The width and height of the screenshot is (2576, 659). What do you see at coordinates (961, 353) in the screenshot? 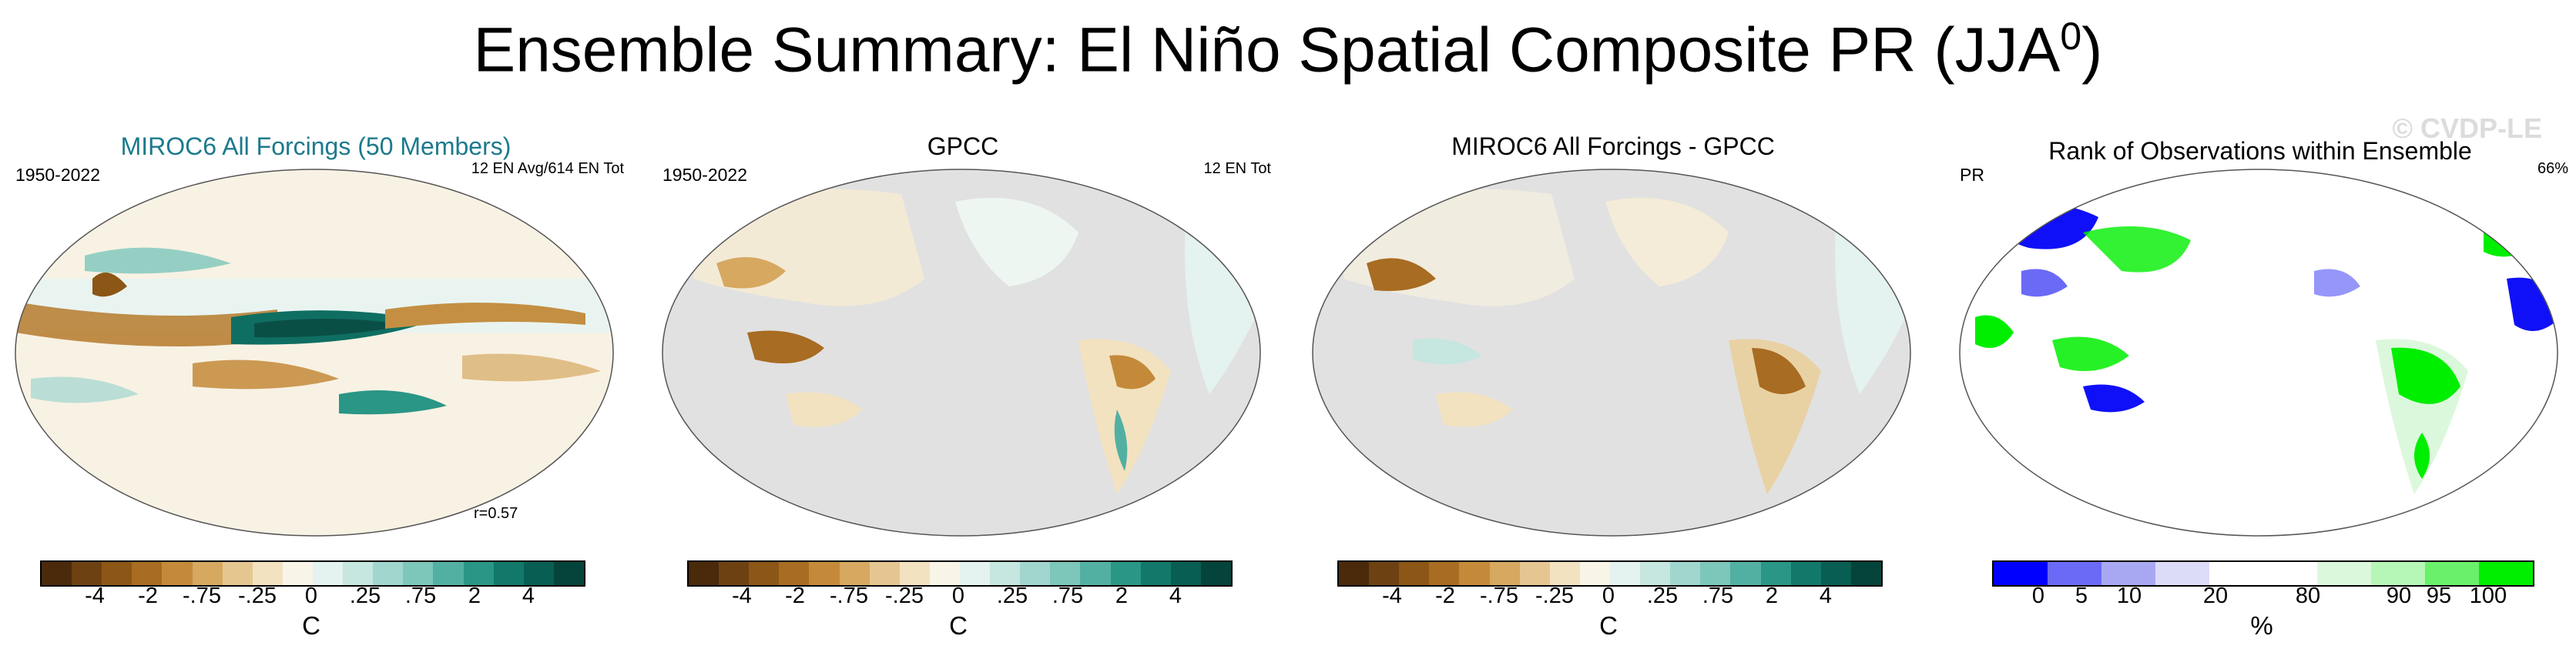
I see `map-obs` at bounding box center [961, 353].